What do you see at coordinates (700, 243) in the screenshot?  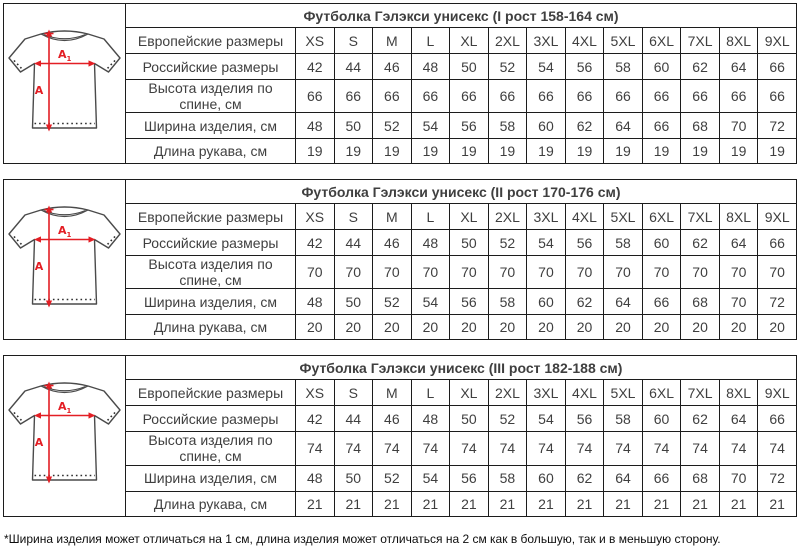 I see `size-value-cell: 62` at bounding box center [700, 243].